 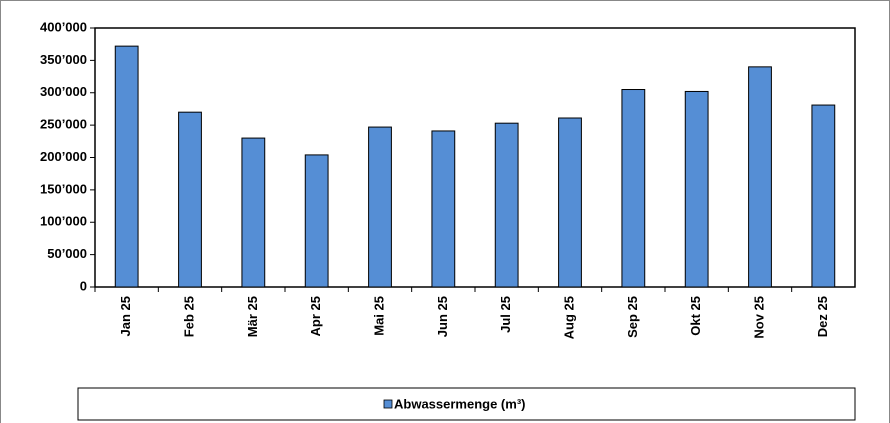 I want to click on x-tick-label: Nov 25, so click(x=758, y=317).